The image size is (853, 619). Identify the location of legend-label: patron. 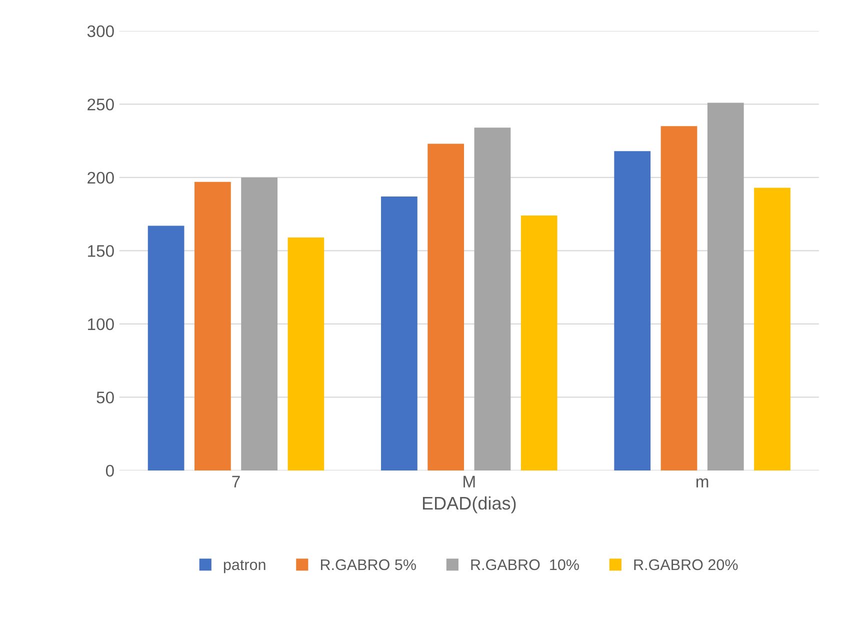
(245, 567).